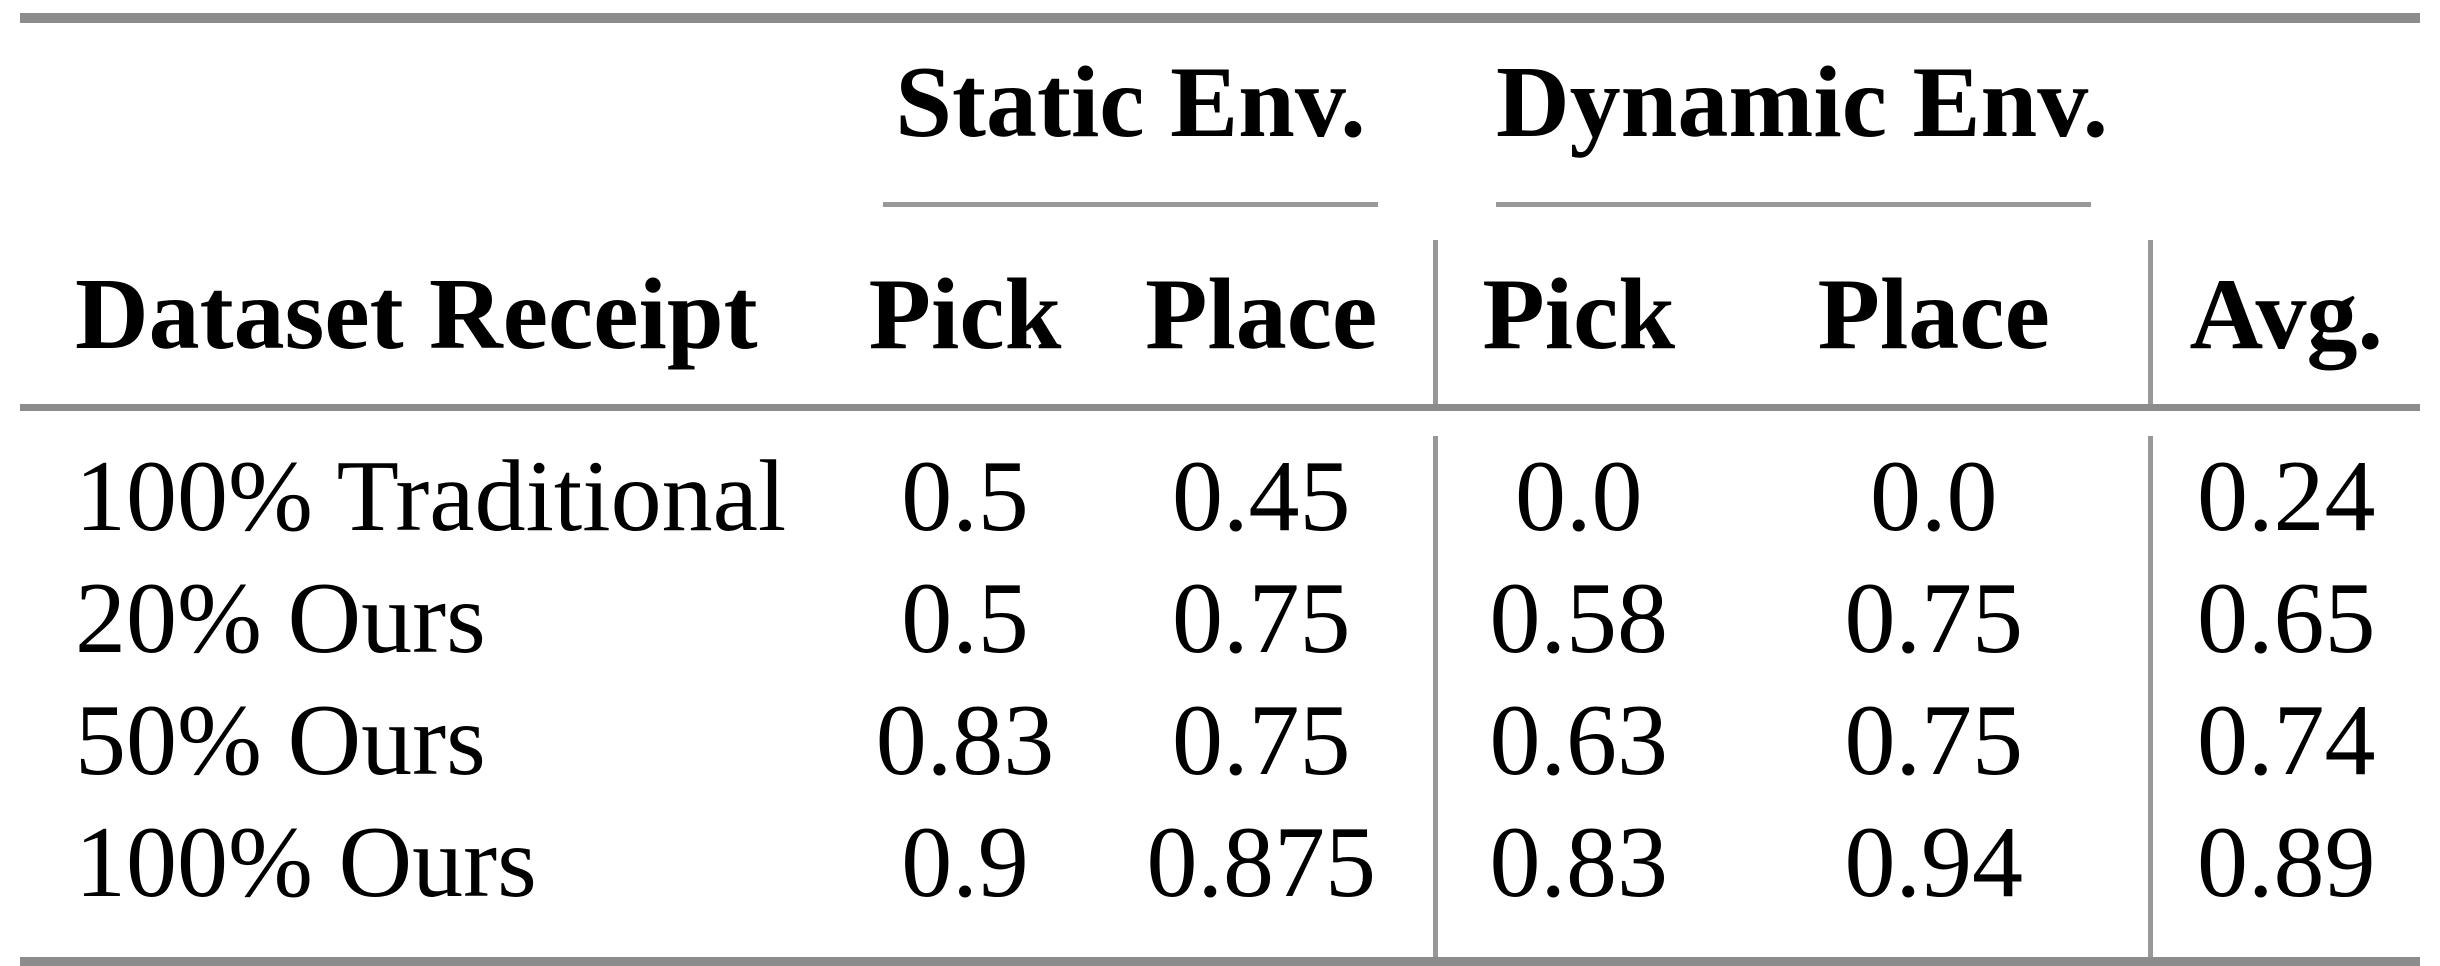 The width and height of the screenshot is (2440, 966). Describe the element at coordinates (1935, 325) in the screenshot. I see `col-header-dynamic-place: Place` at that location.